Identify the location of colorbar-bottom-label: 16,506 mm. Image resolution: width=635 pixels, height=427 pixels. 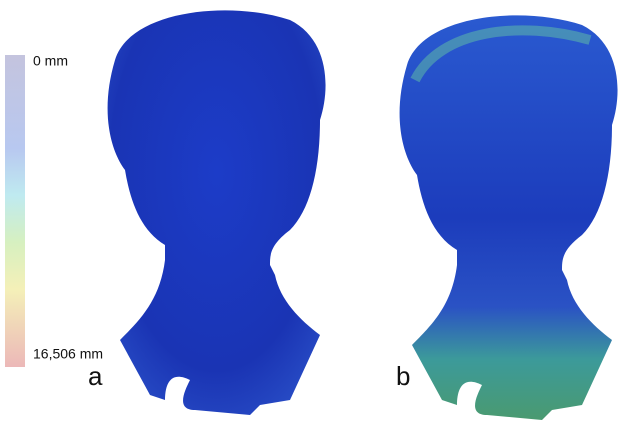
(68, 354).